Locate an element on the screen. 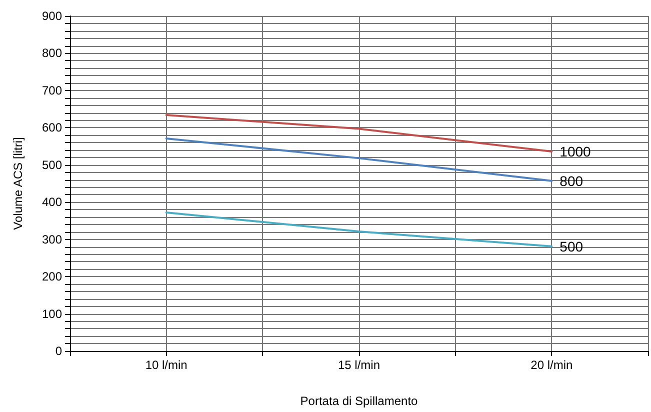 This screenshot has width=651, height=412. y-tick-label: 600 is located at coordinates (52, 127).